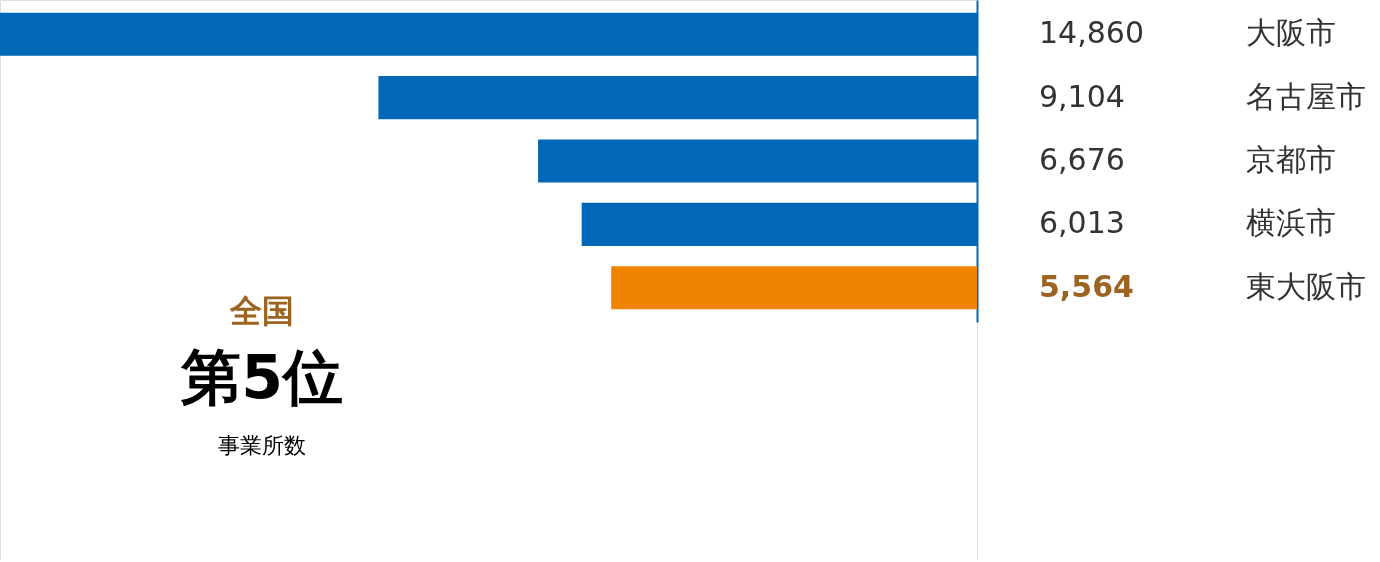 This screenshot has width=1380, height=562. I want to click on text: 事業所数, so click(262, 445).